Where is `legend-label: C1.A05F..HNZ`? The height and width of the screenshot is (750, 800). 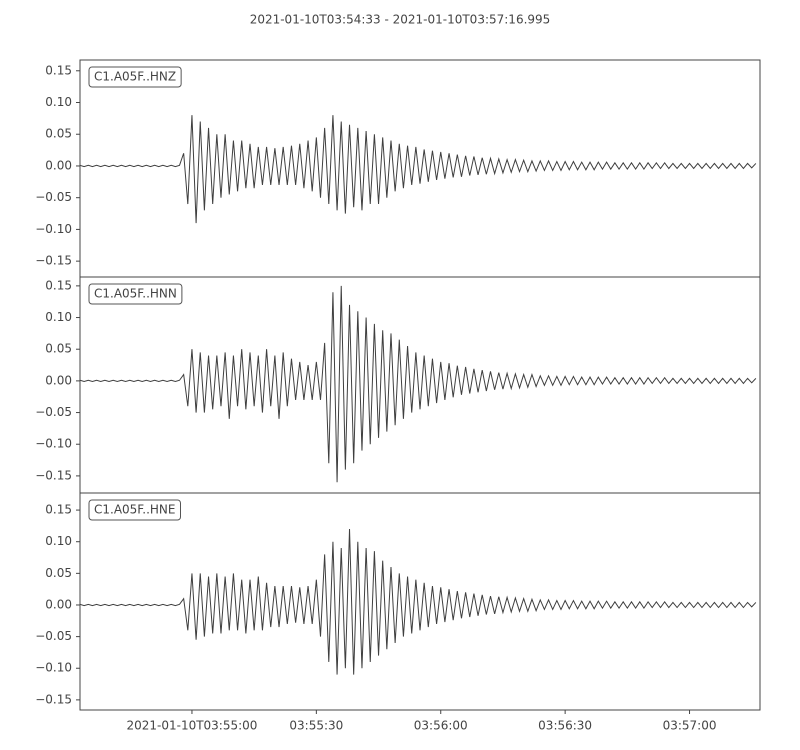
legend-label: C1.A05F..HNZ is located at coordinates (135, 77).